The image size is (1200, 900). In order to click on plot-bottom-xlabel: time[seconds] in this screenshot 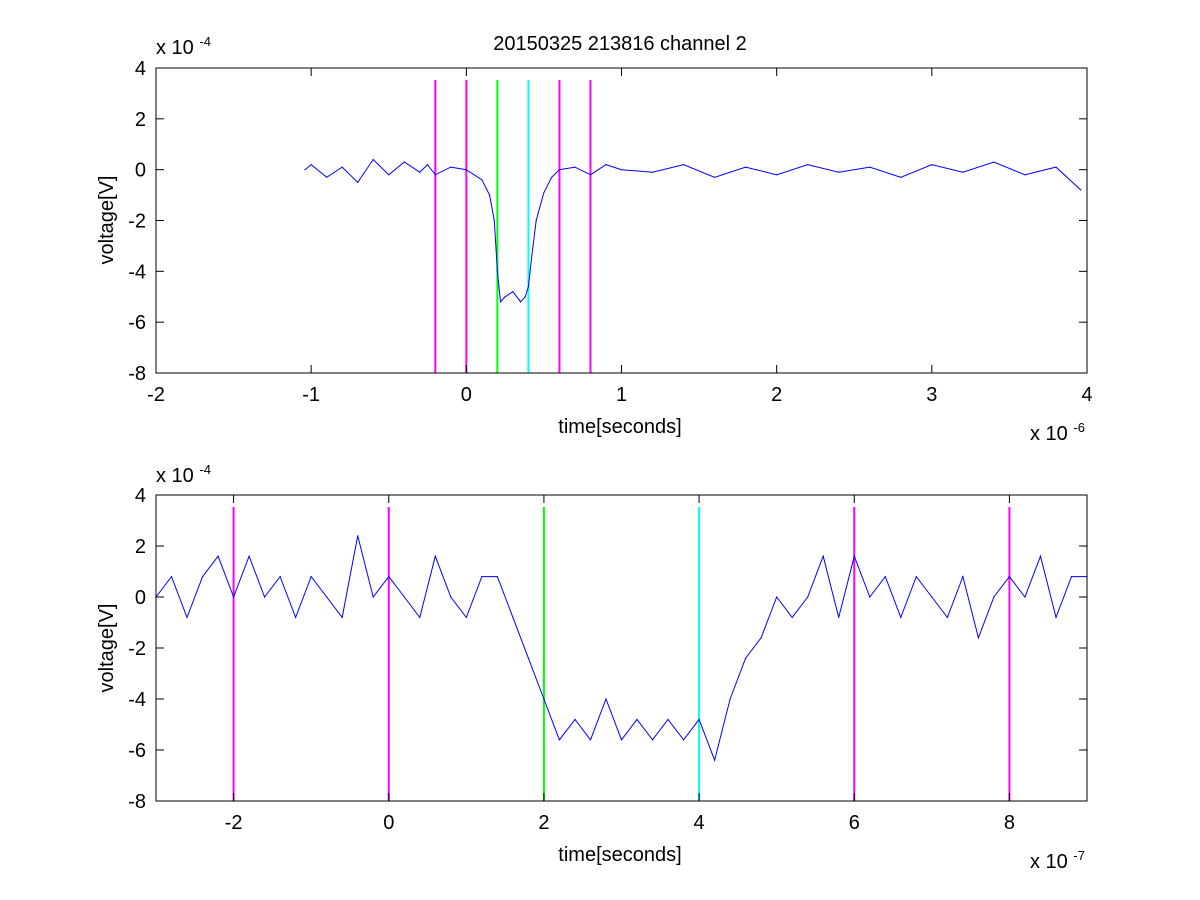, I will do `click(619, 855)`.